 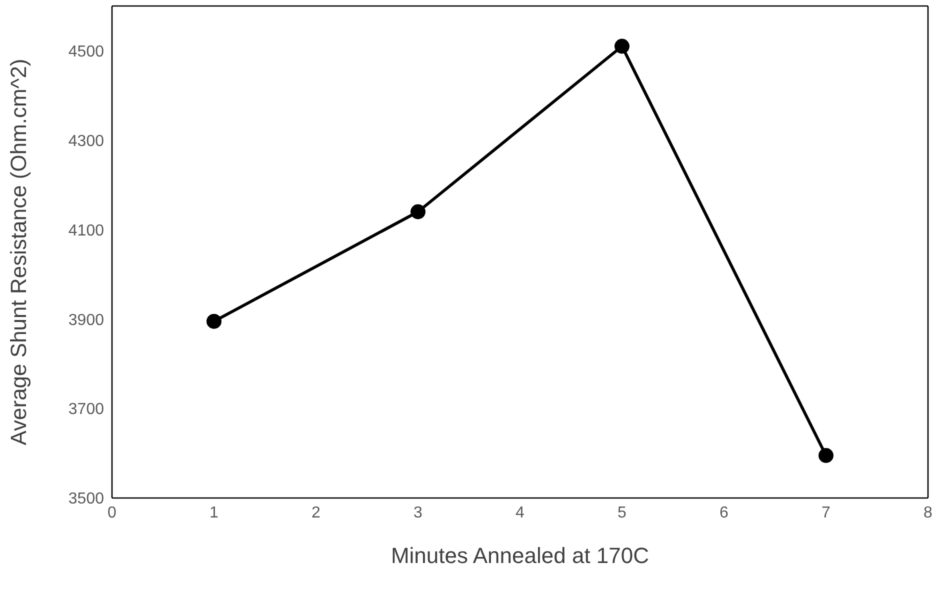 What do you see at coordinates (520, 513) in the screenshot?
I see `x-tick-label: 4` at bounding box center [520, 513].